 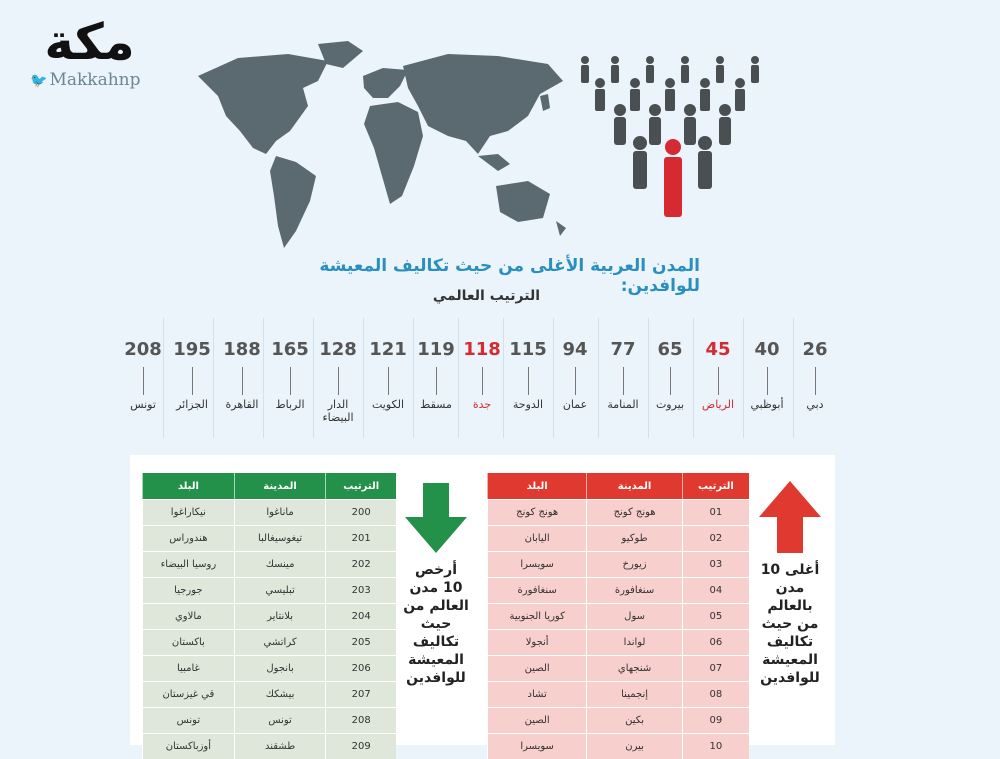 I want to click on rank-number: 121, so click(x=388, y=349).